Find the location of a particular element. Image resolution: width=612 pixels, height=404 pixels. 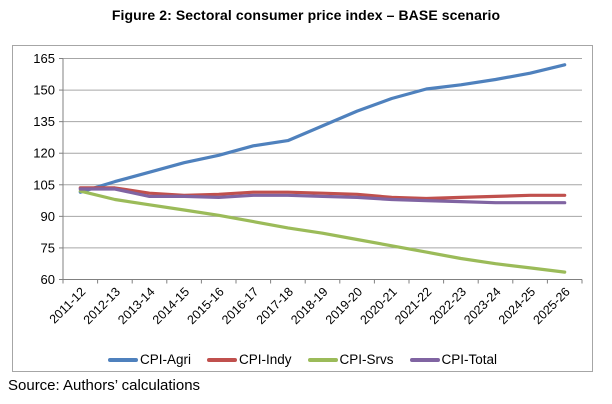

x-tick-label: 2013-14 is located at coordinates (136, 306).